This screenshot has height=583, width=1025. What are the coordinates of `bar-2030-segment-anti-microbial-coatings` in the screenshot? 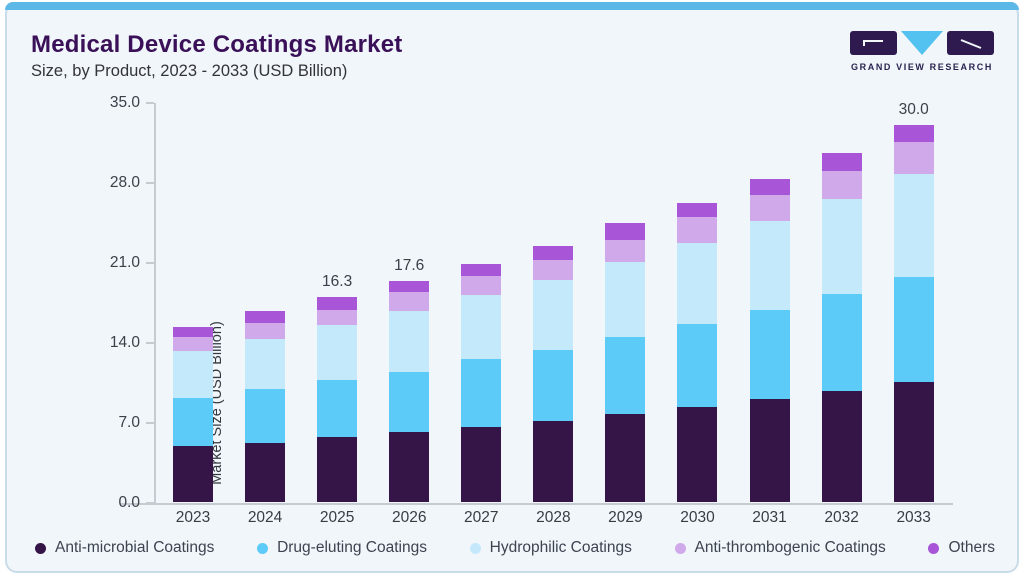 It's located at (697, 454).